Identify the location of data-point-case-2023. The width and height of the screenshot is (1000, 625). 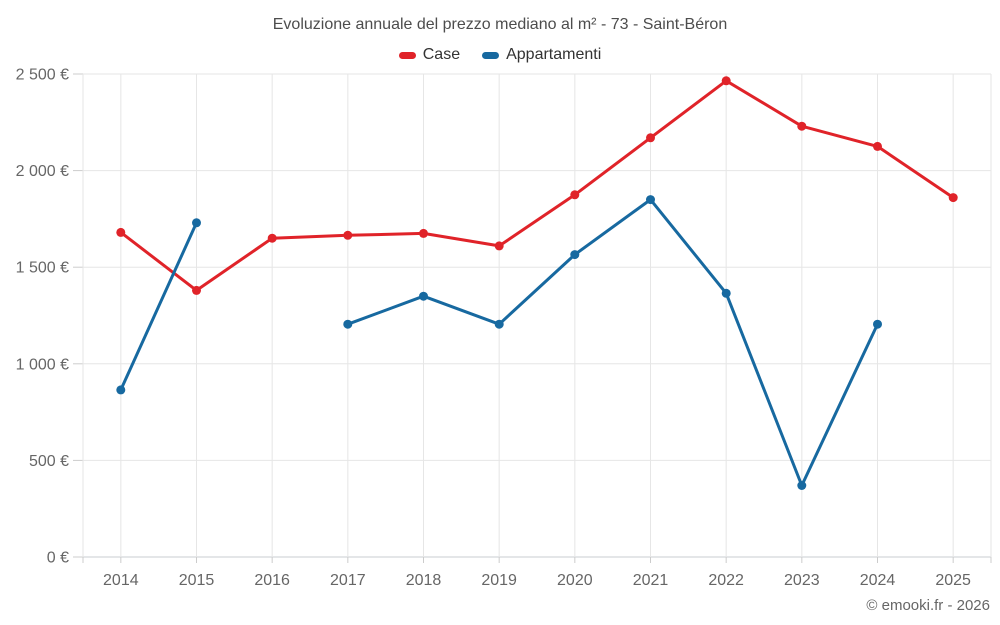
(802, 126).